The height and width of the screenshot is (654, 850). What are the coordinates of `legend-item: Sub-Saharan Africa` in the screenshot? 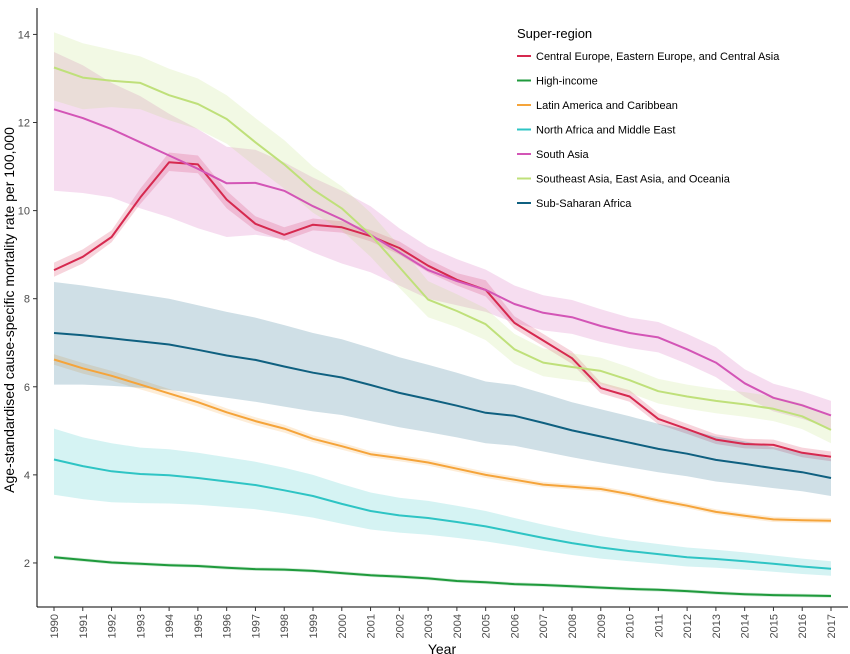 It's located at (574, 204).